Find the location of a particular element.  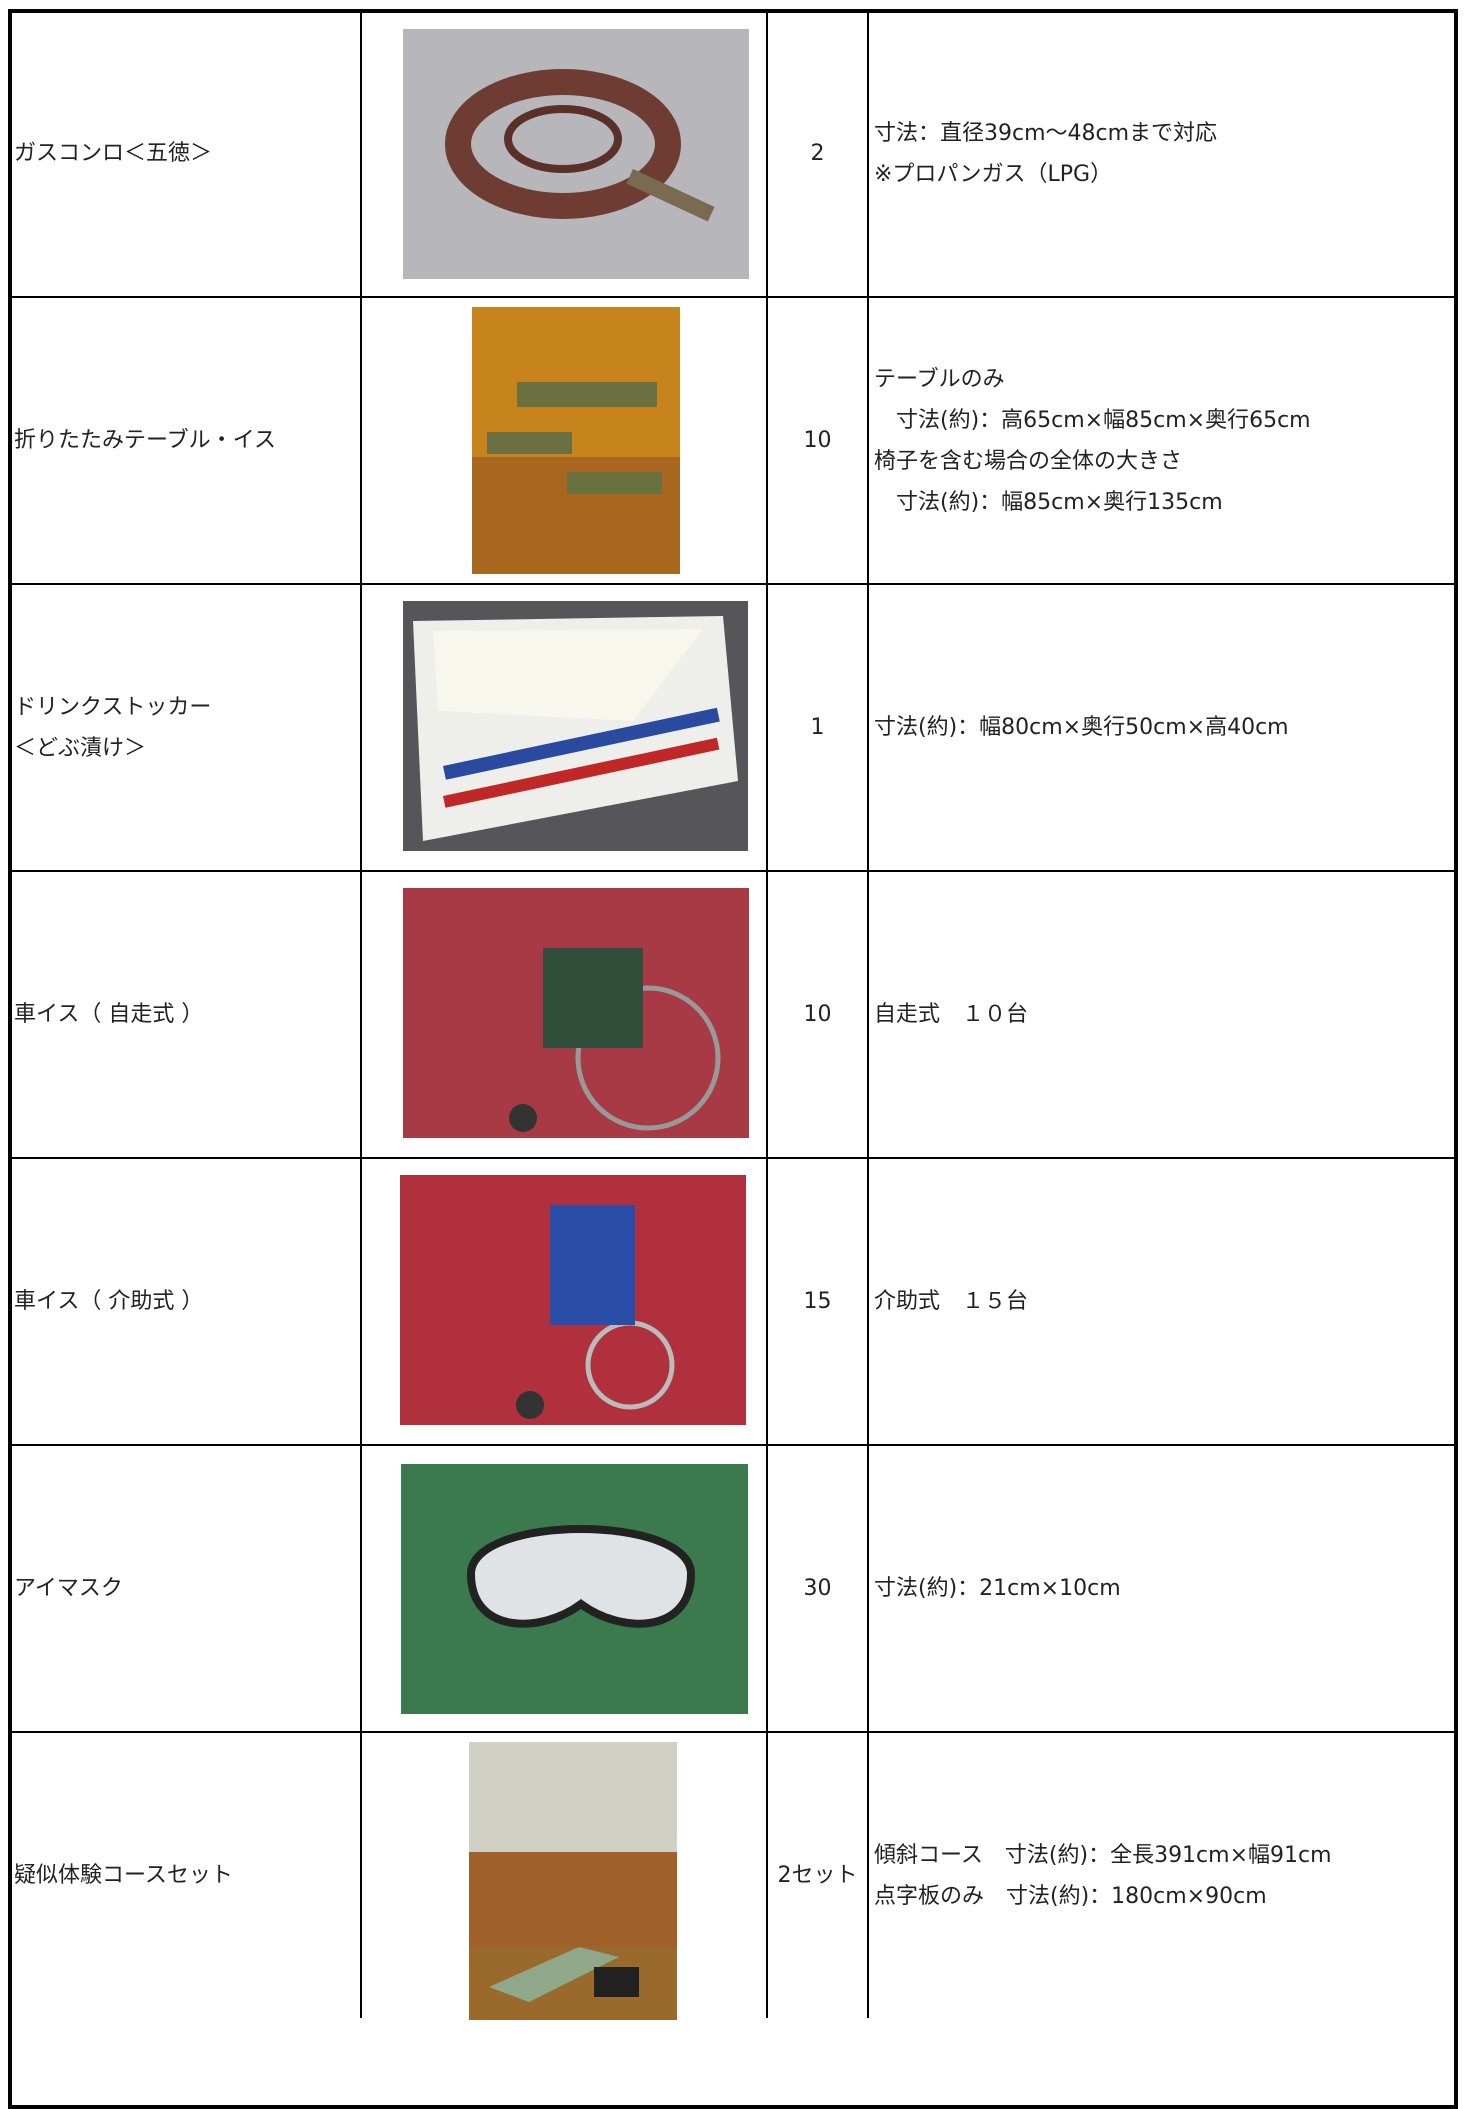

description-line: 寸法(約)：21cm×10cm is located at coordinates (997, 1588).